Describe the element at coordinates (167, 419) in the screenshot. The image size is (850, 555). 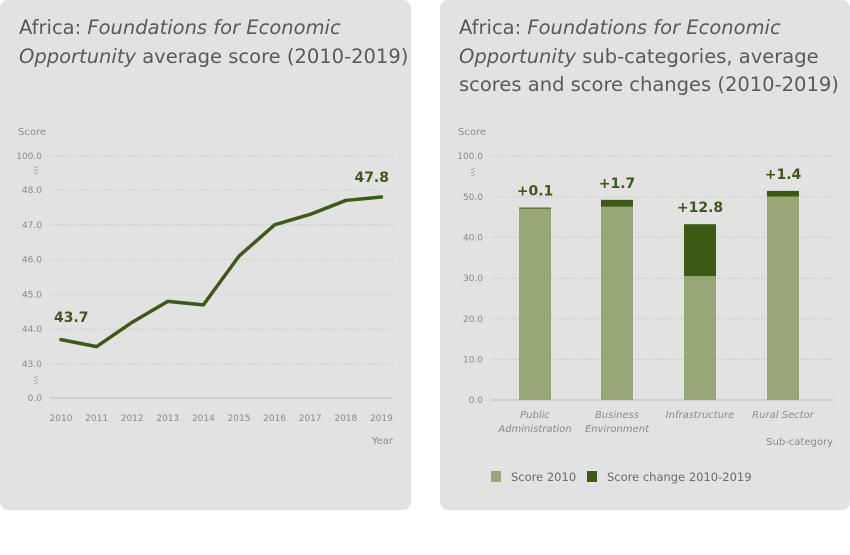
I see `x-tick-label: 2013` at that location.